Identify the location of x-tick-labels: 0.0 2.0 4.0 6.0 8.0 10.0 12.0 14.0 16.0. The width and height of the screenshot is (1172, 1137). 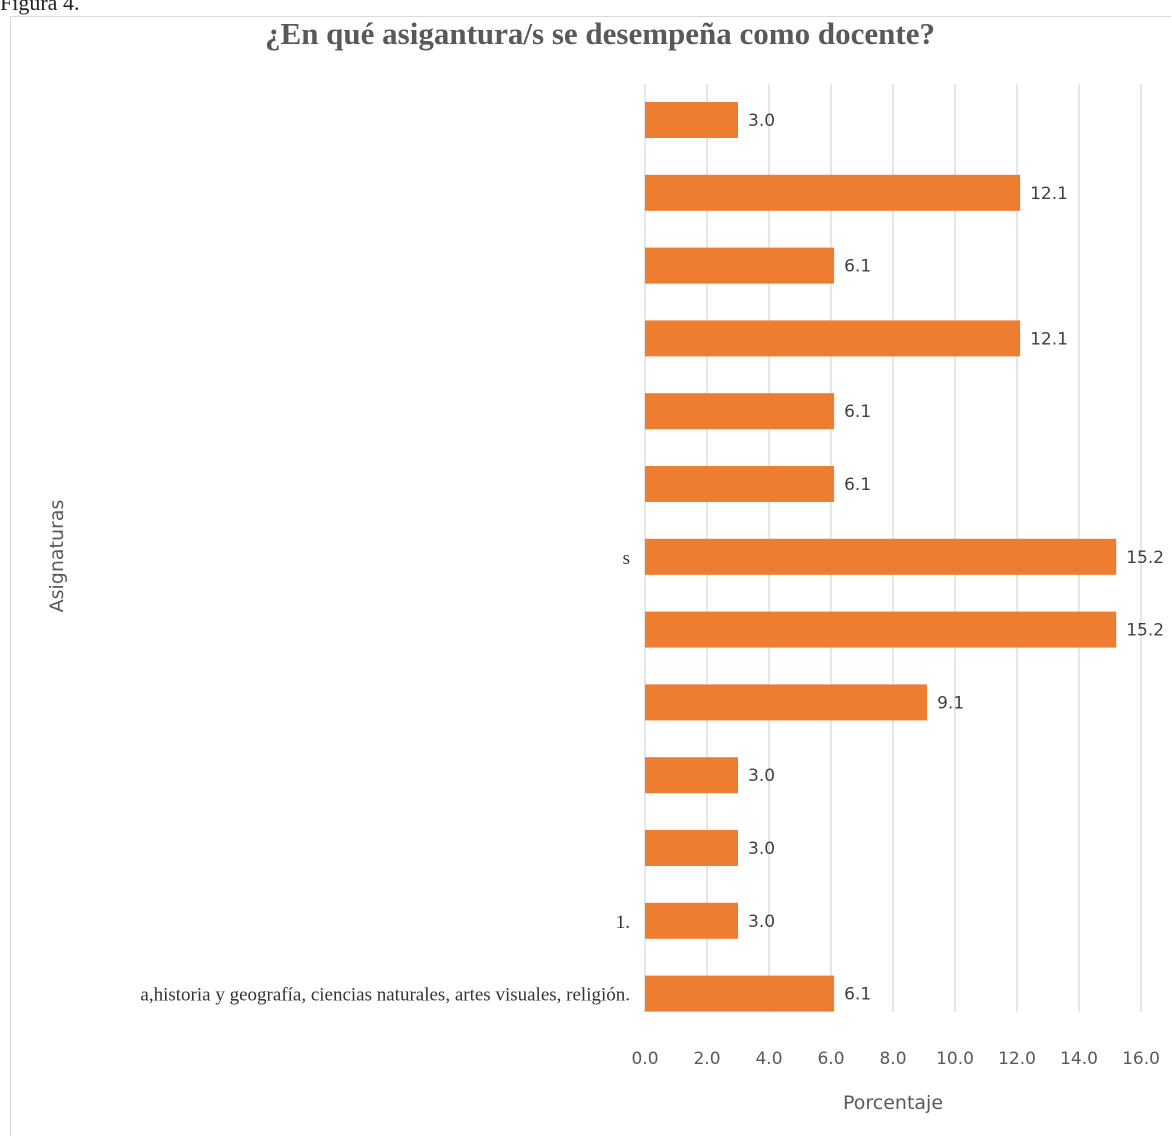
(895, 1059).